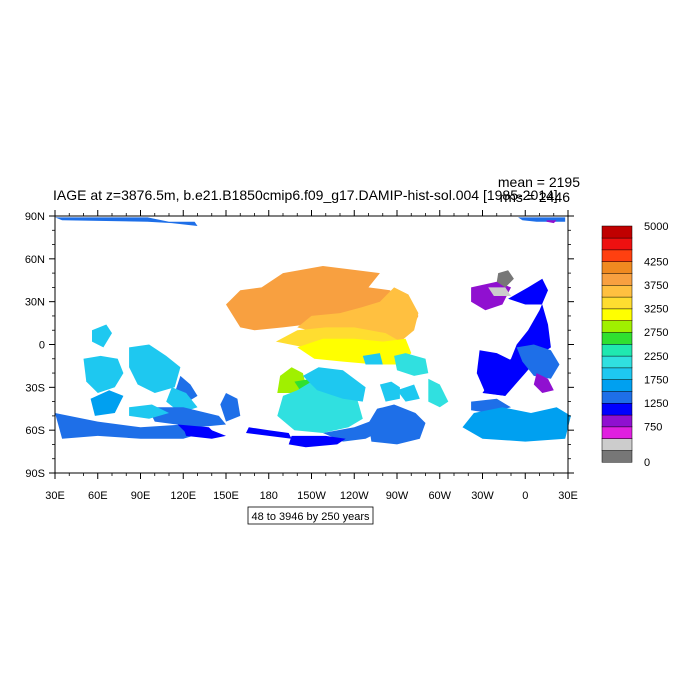 The height and width of the screenshot is (700, 700). I want to click on region-arctic-west, so click(126, 221).